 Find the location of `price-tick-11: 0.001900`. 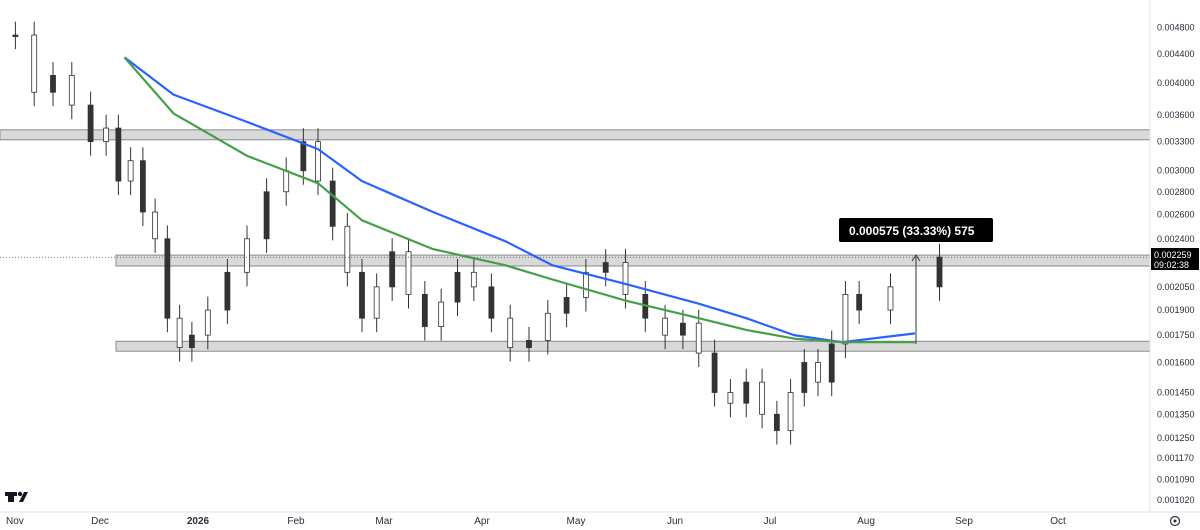

price-tick-11: 0.001900 is located at coordinates (1176, 310).